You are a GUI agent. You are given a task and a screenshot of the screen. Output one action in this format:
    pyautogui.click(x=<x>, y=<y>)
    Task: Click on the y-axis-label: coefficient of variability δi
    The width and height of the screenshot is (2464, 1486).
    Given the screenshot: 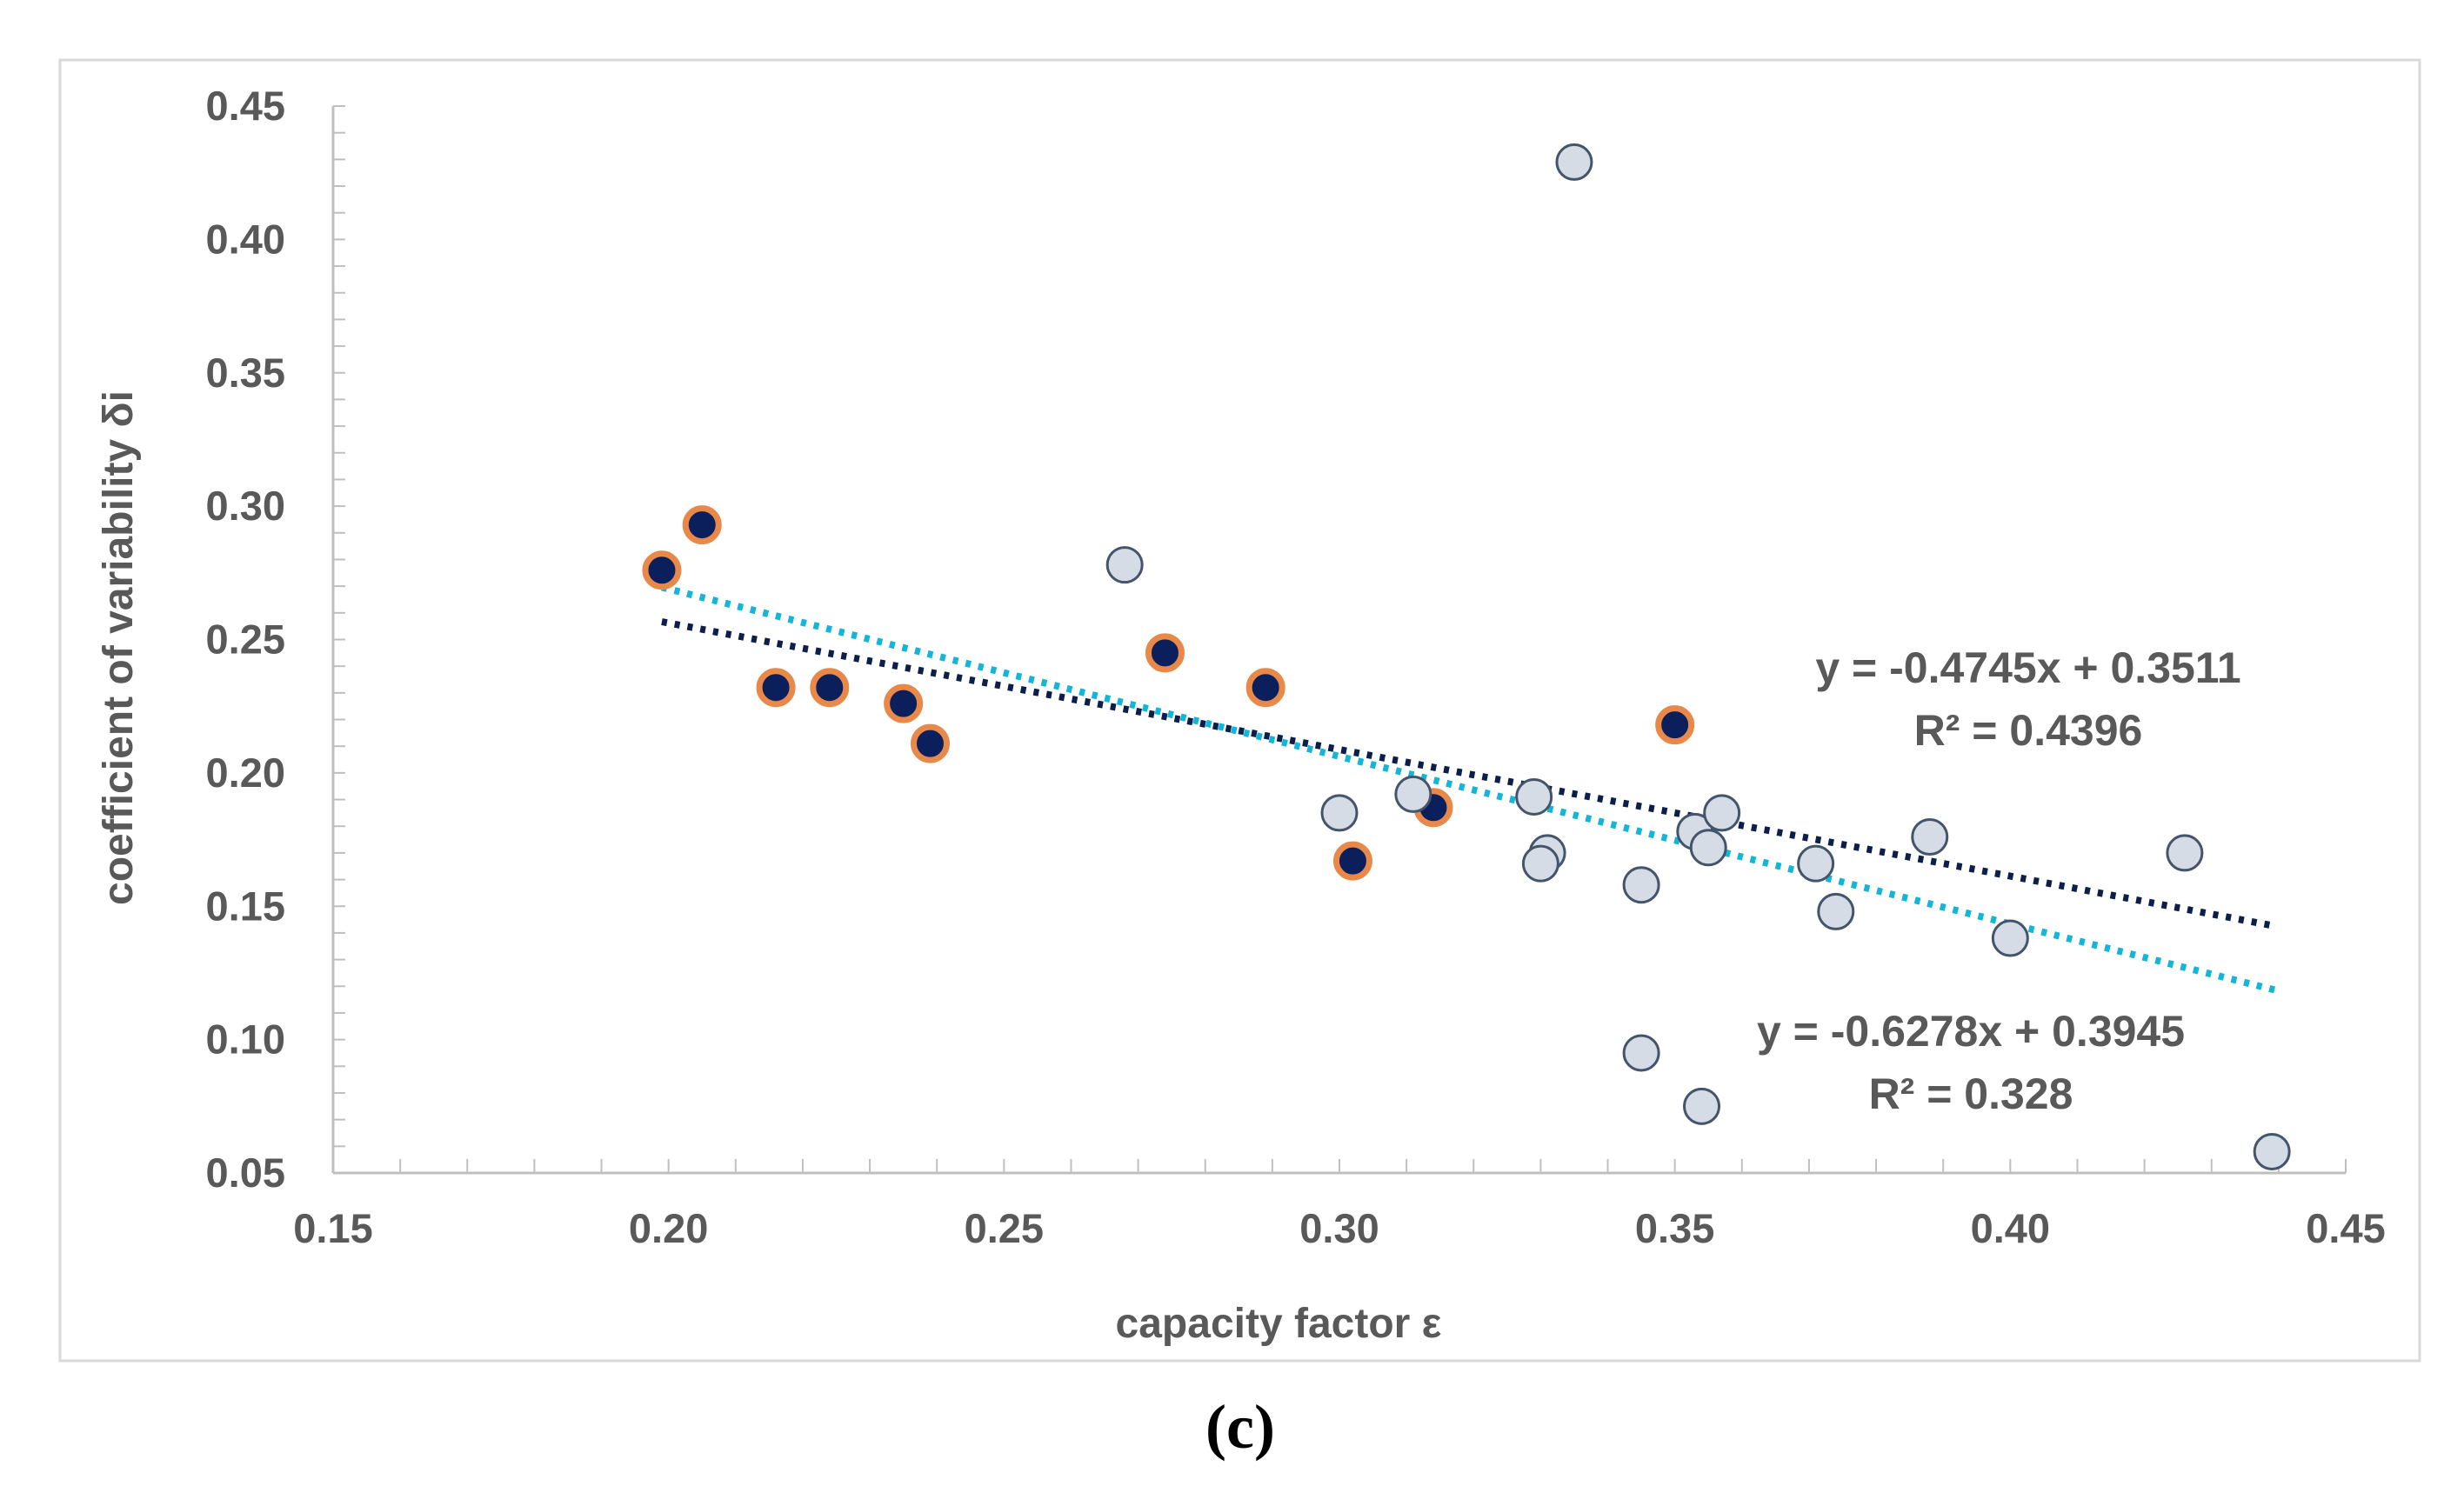 What is the action you would take?
    pyautogui.click(x=119, y=647)
    